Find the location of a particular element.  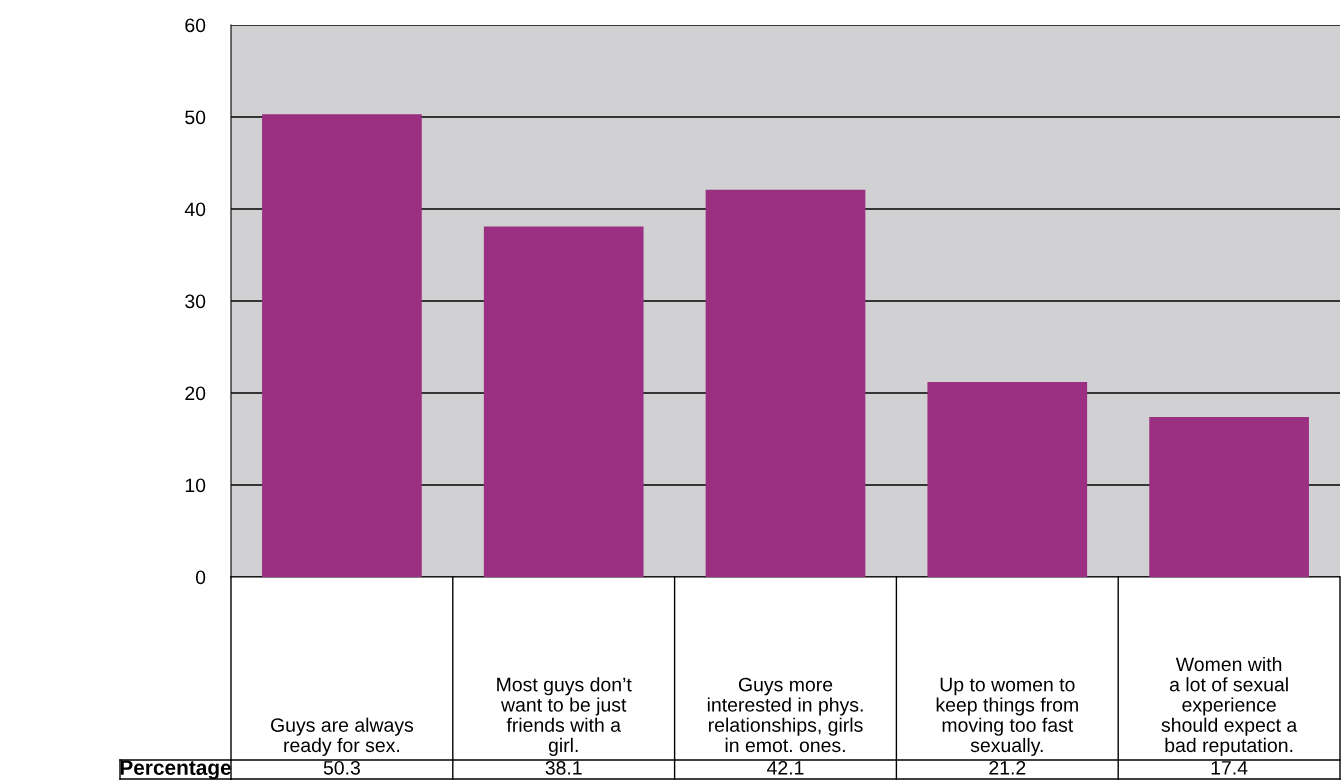

data-label: 17.4 is located at coordinates (1229, 768).